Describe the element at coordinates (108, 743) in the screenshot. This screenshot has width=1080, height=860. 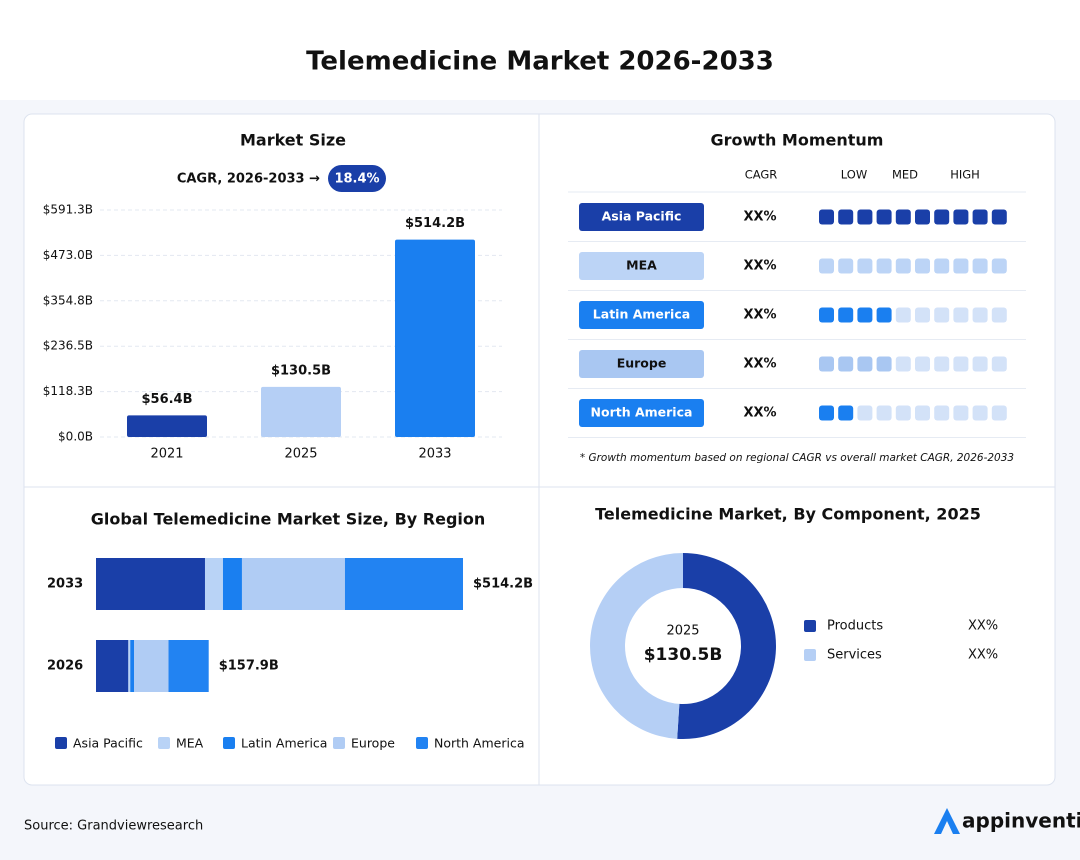
I see `legend-label: Asia Pacific` at that location.